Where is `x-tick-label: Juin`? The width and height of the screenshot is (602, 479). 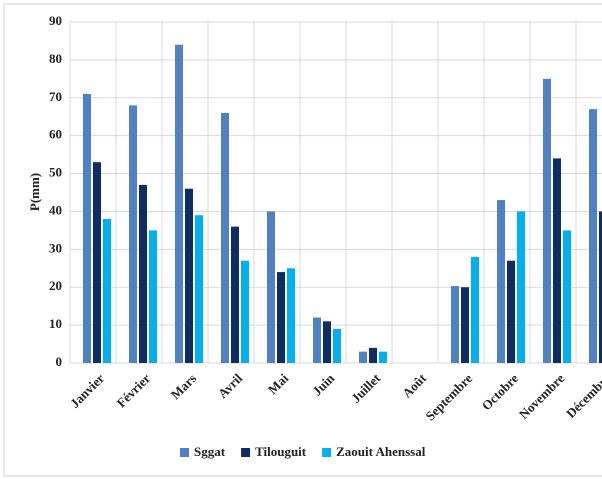 x-tick-label: Juin is located at coordinates (323, 384).